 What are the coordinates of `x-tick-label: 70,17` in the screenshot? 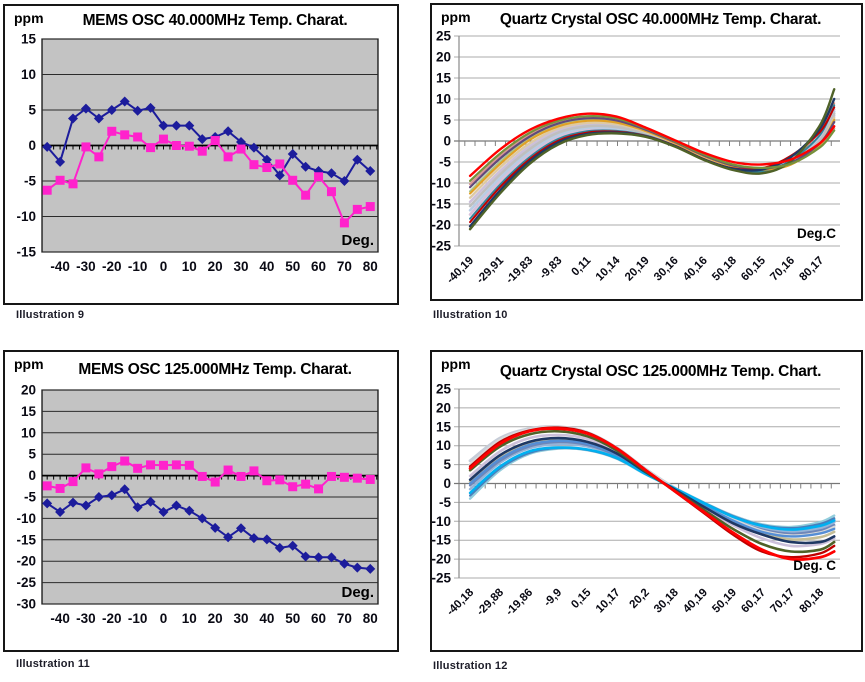 It's located at (782, 601).